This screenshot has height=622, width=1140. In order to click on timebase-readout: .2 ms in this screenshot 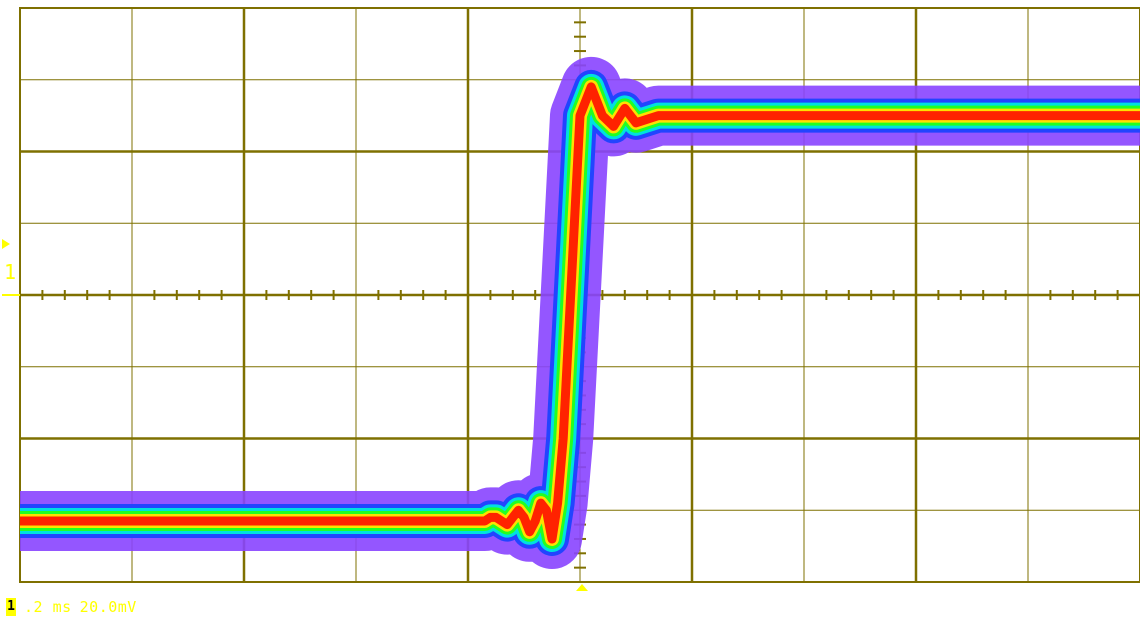, I will do `click(48, 607)`.